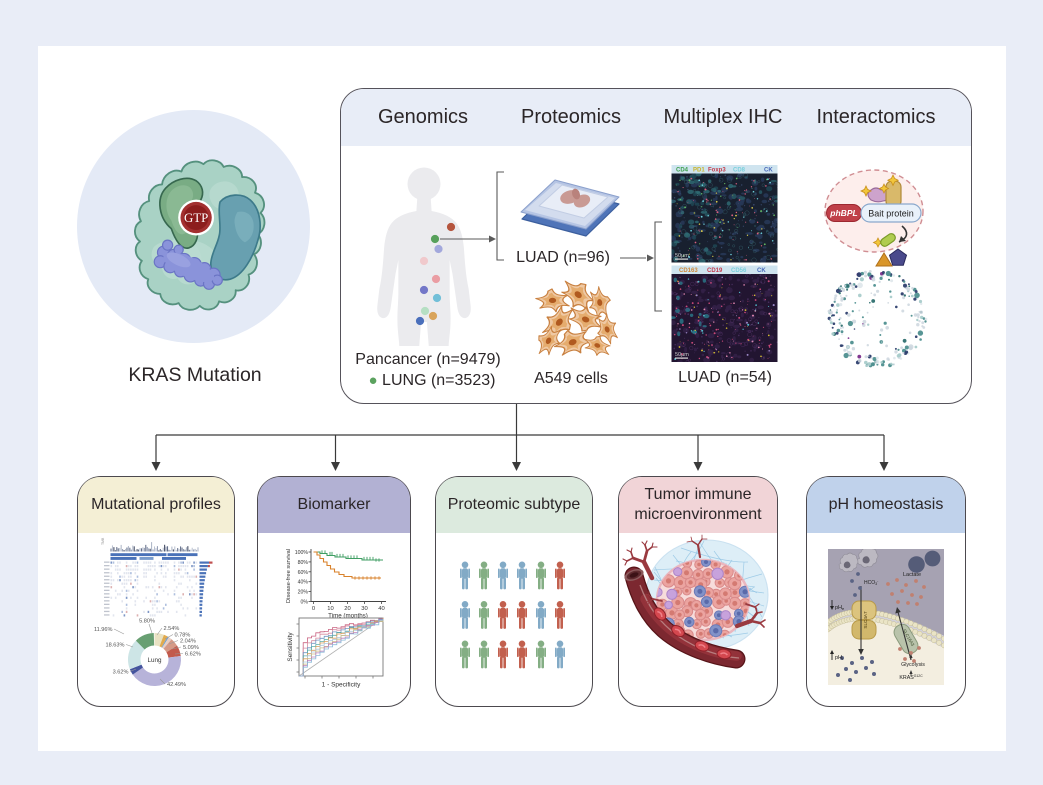  What do you see at coordinates (305, 603) in the screenshot?
I see `svg-text: 0%` at bounding box center [305, 603].